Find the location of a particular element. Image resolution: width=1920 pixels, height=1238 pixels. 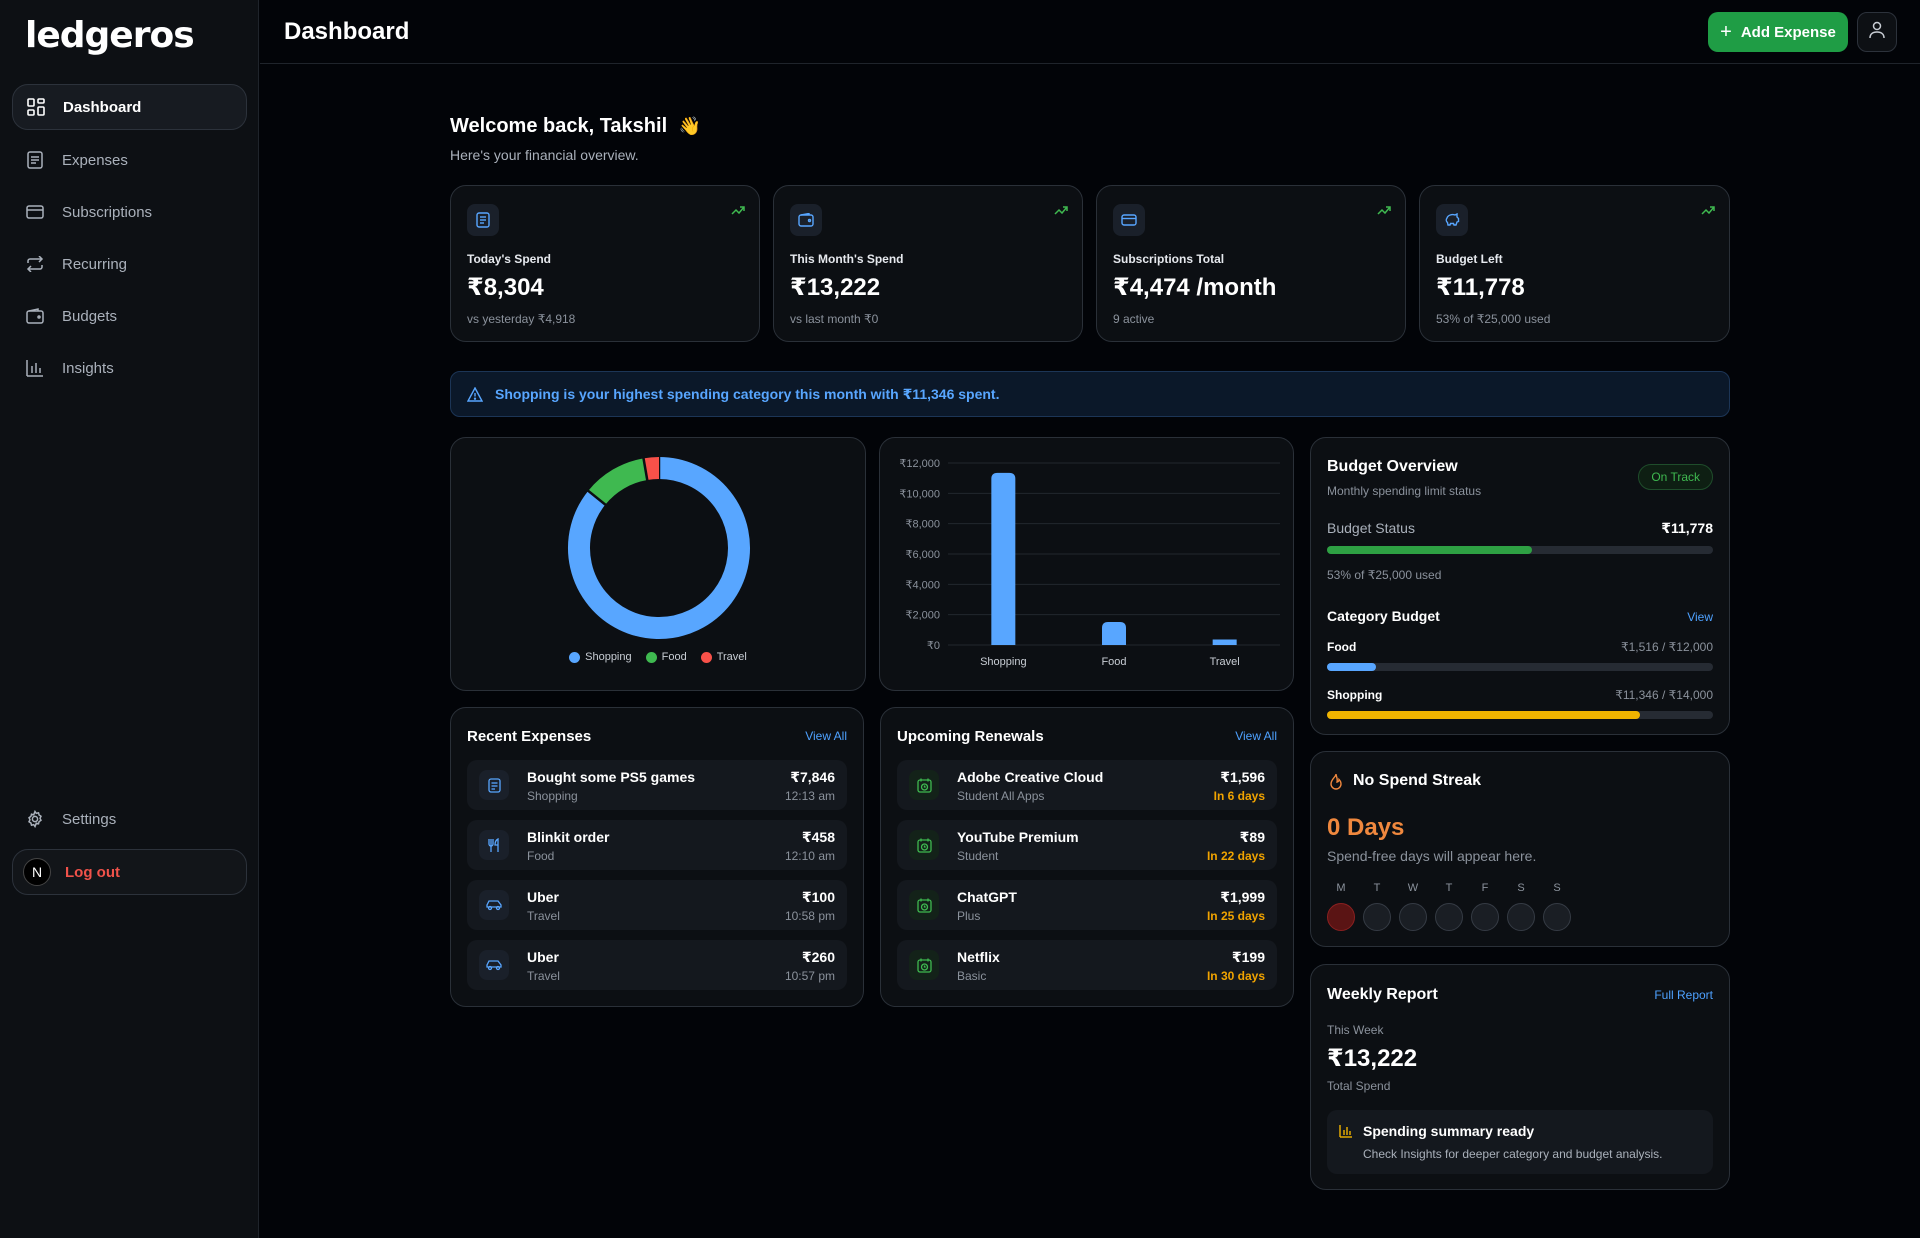

wave-icon: 👋 is located at coordinates (690, 126).